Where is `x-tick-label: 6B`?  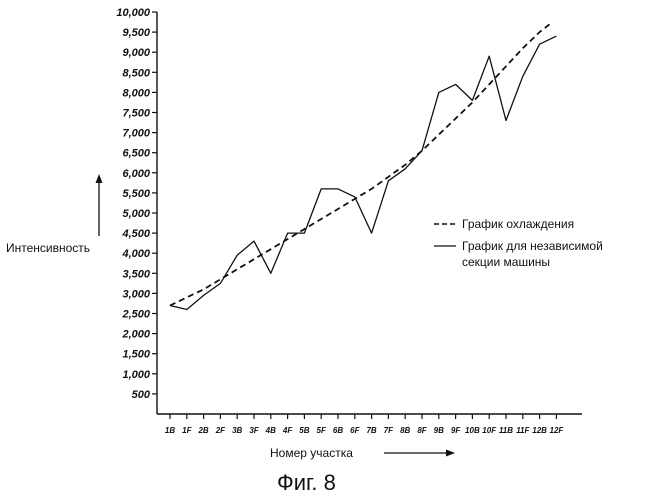 x-tick-label: 6B is located at coordinates (338, 430).